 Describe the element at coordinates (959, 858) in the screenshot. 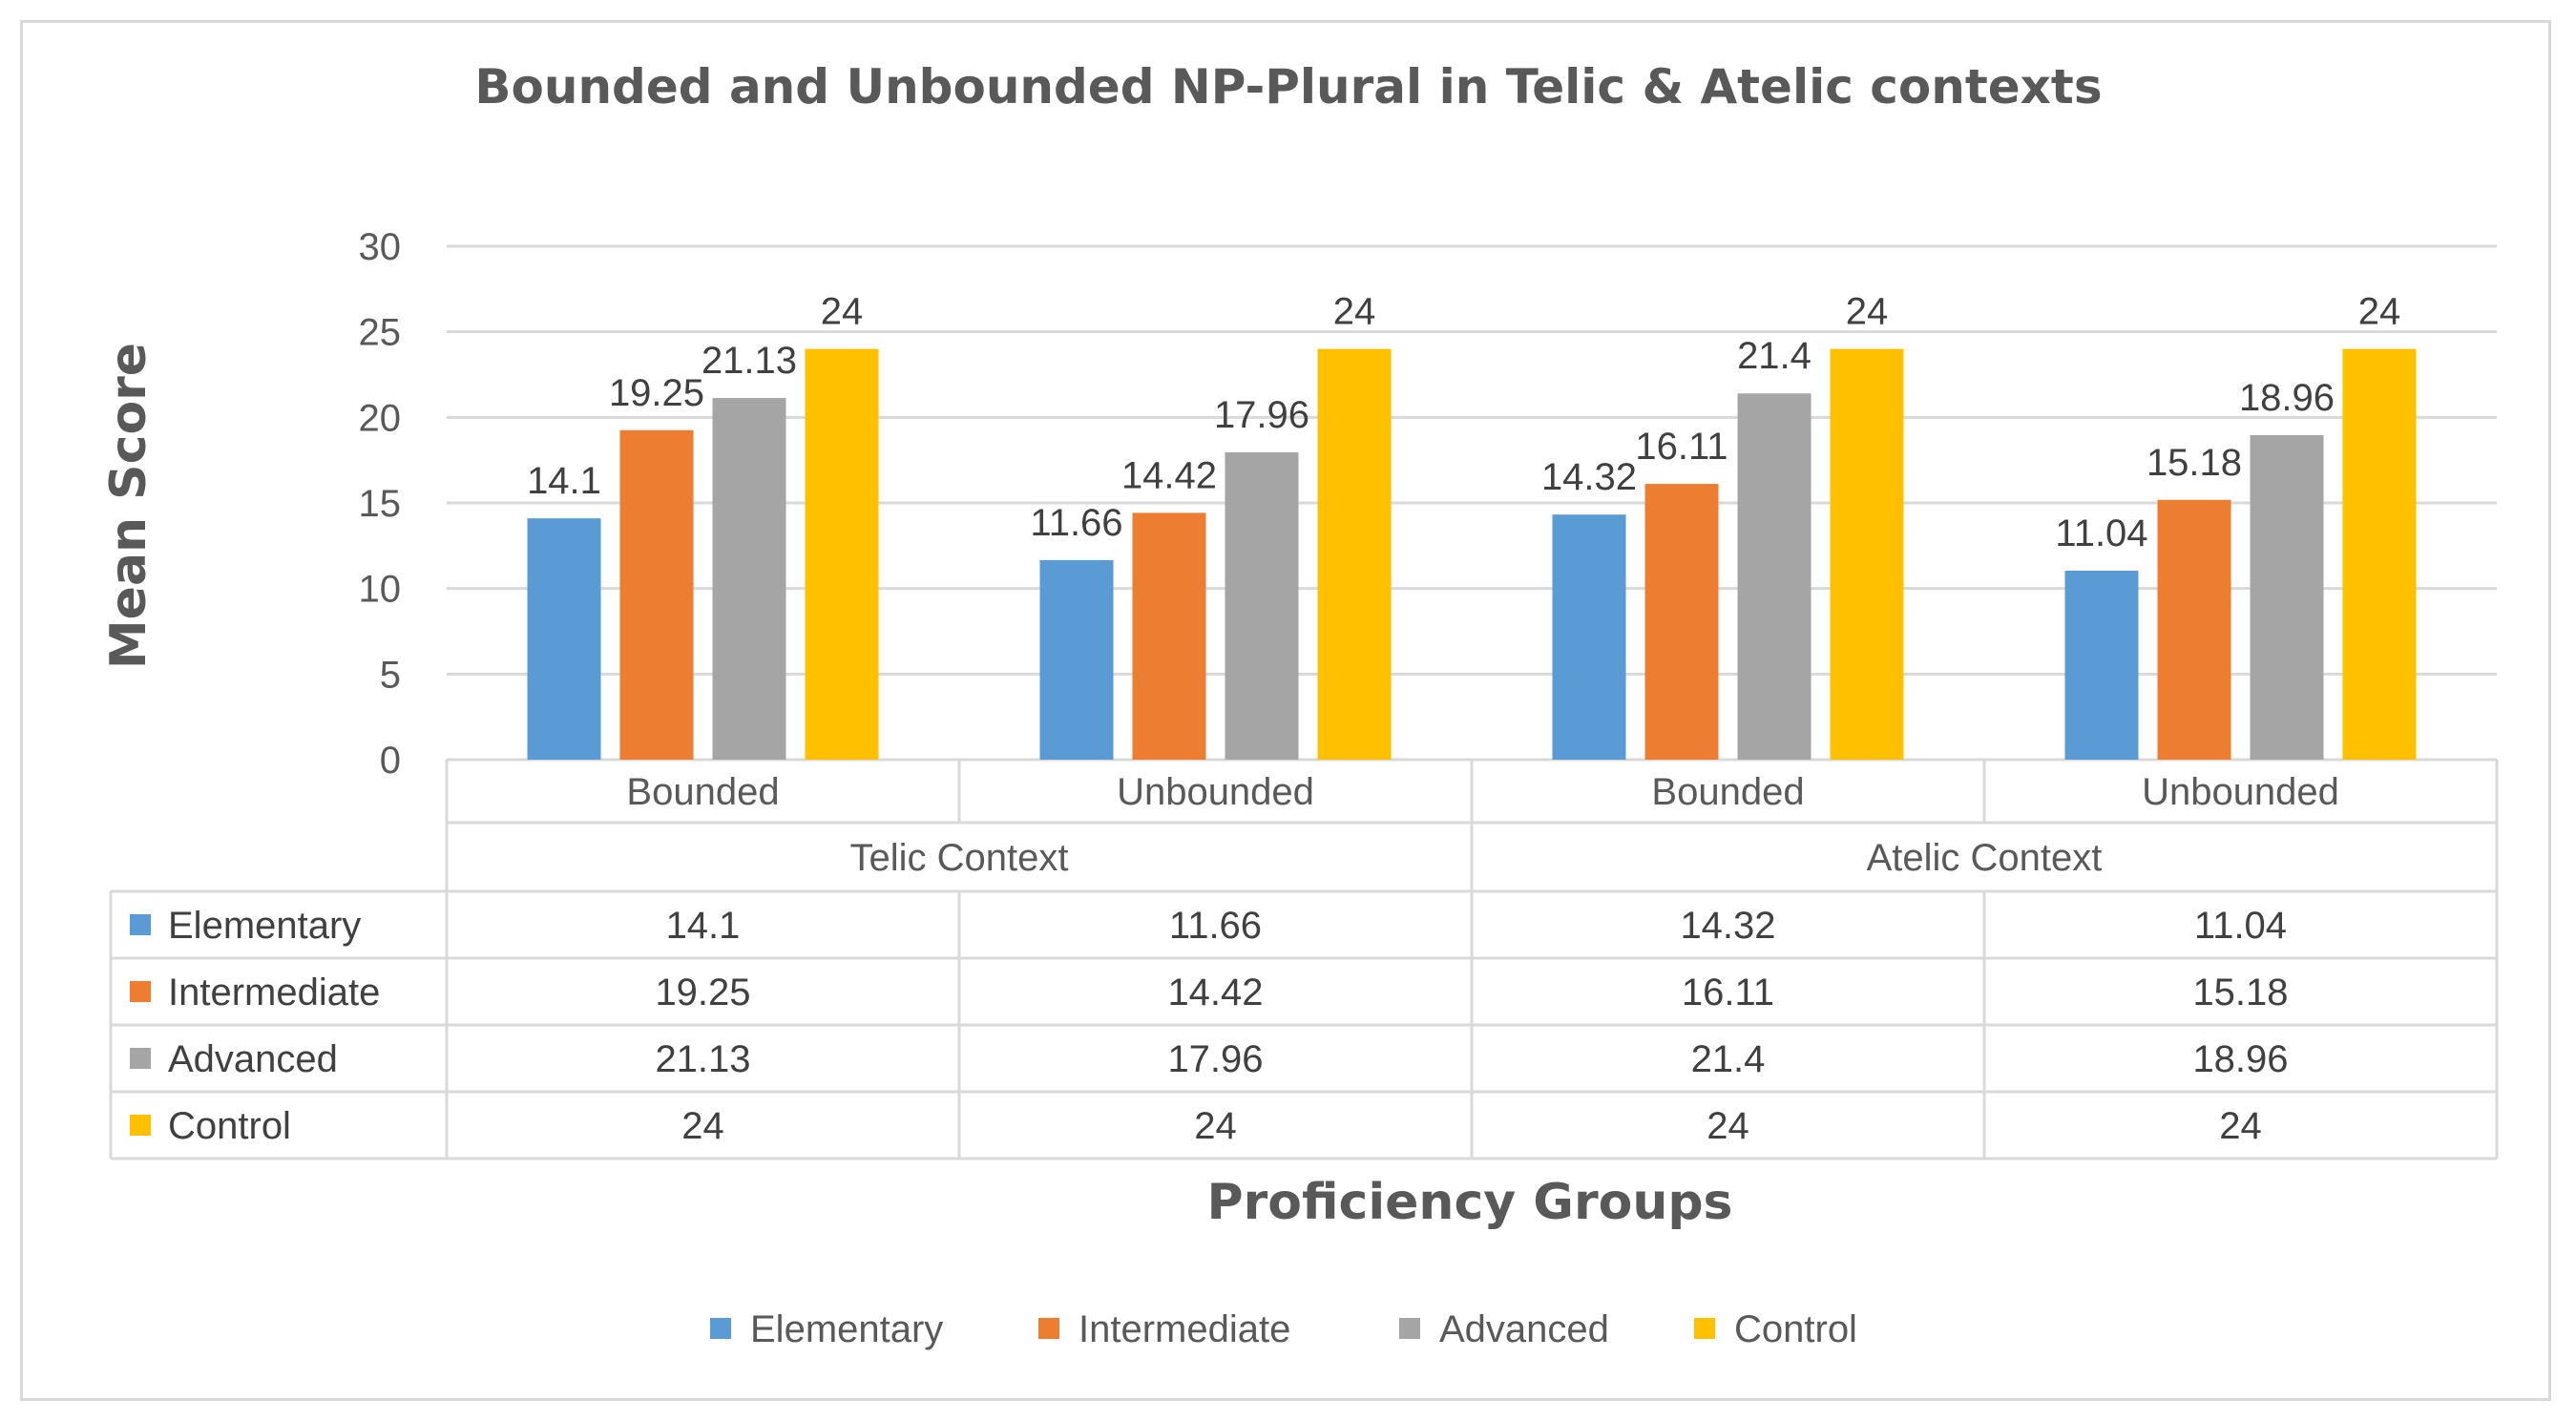

I see `x-group-label: Telic Context` at that location.